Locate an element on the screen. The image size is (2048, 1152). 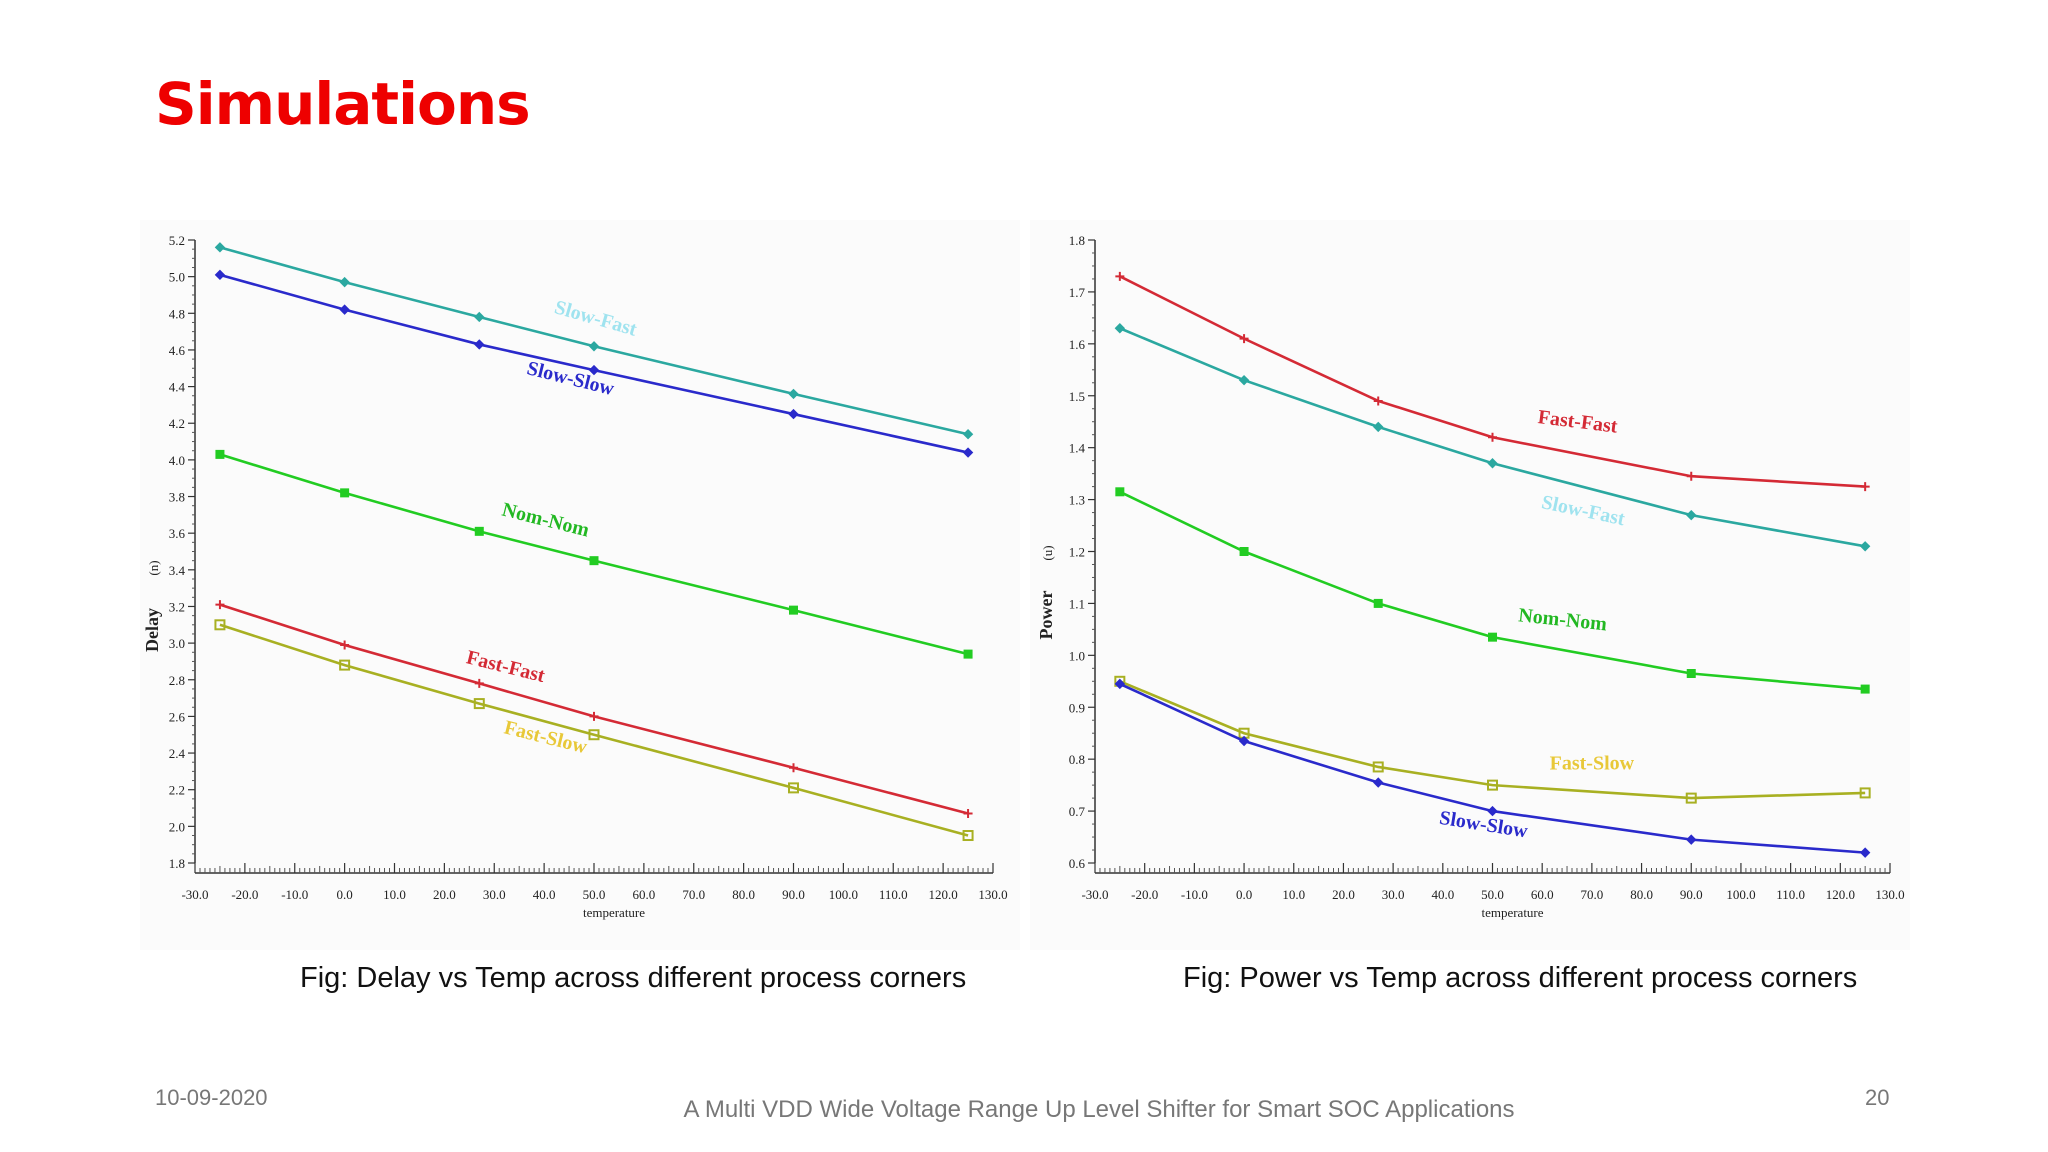
y-tick-label: 1.0 is located at coordinates (1077, 655).